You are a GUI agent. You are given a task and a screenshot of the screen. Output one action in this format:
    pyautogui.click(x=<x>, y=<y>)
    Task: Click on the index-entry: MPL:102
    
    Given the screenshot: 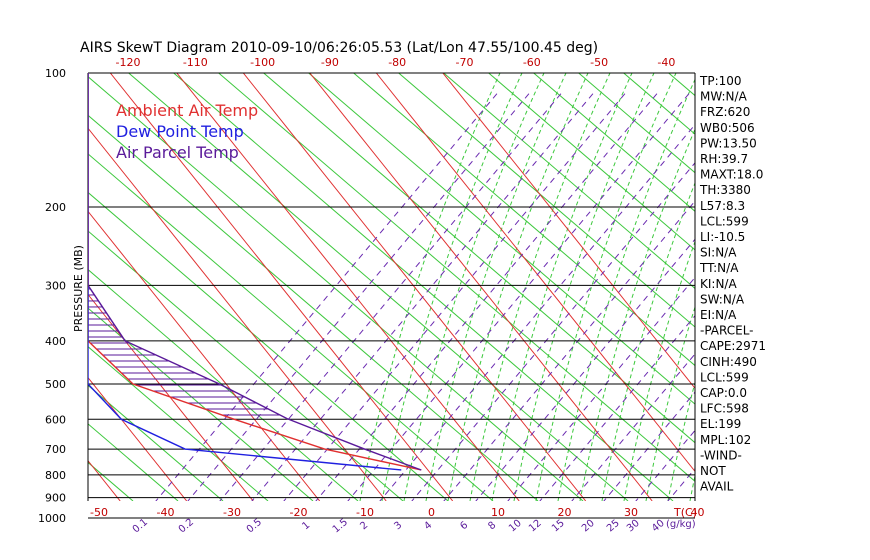 What is the action you would take?
    pyautogui.click(x=725, y=440)
    